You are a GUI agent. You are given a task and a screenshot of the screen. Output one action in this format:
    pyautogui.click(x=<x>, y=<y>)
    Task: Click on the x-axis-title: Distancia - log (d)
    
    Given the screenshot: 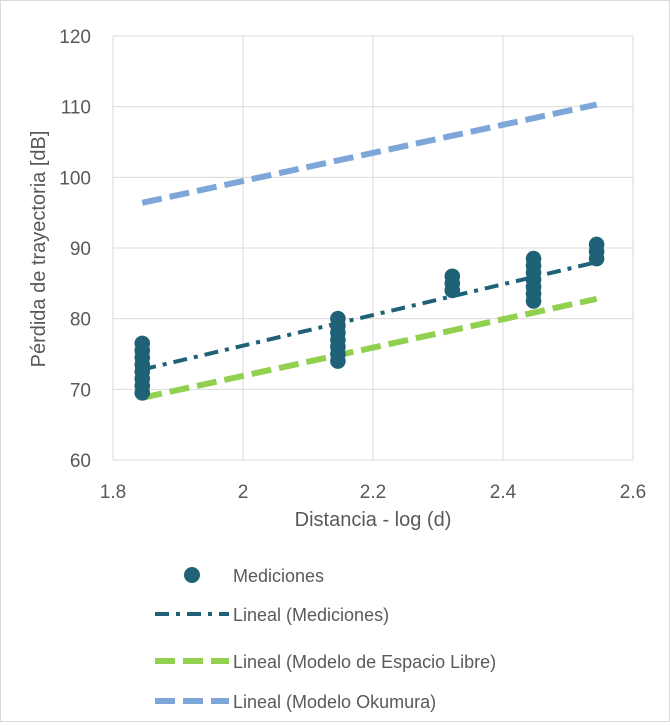 What is the action you would take?
    pyautogui.click(x=373, y=520)
    